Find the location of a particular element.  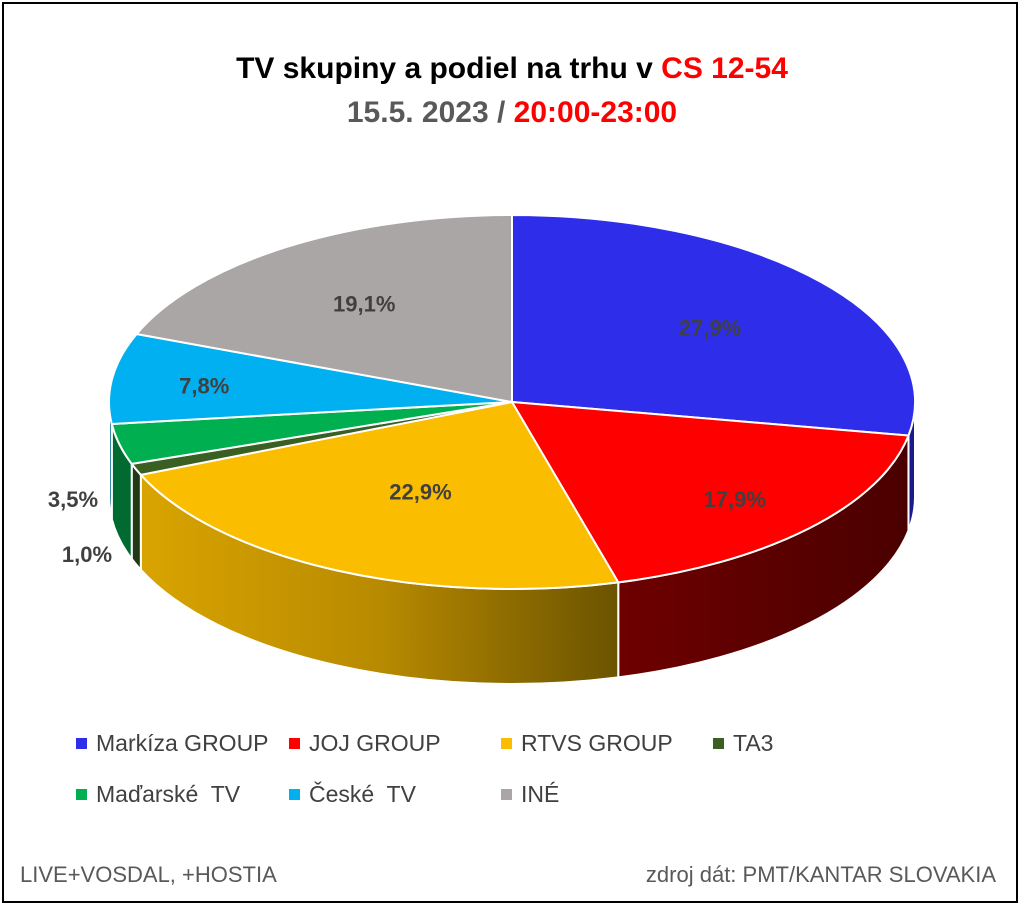

legend-label: JOJ GROUP is located at coordinates (375, 743).